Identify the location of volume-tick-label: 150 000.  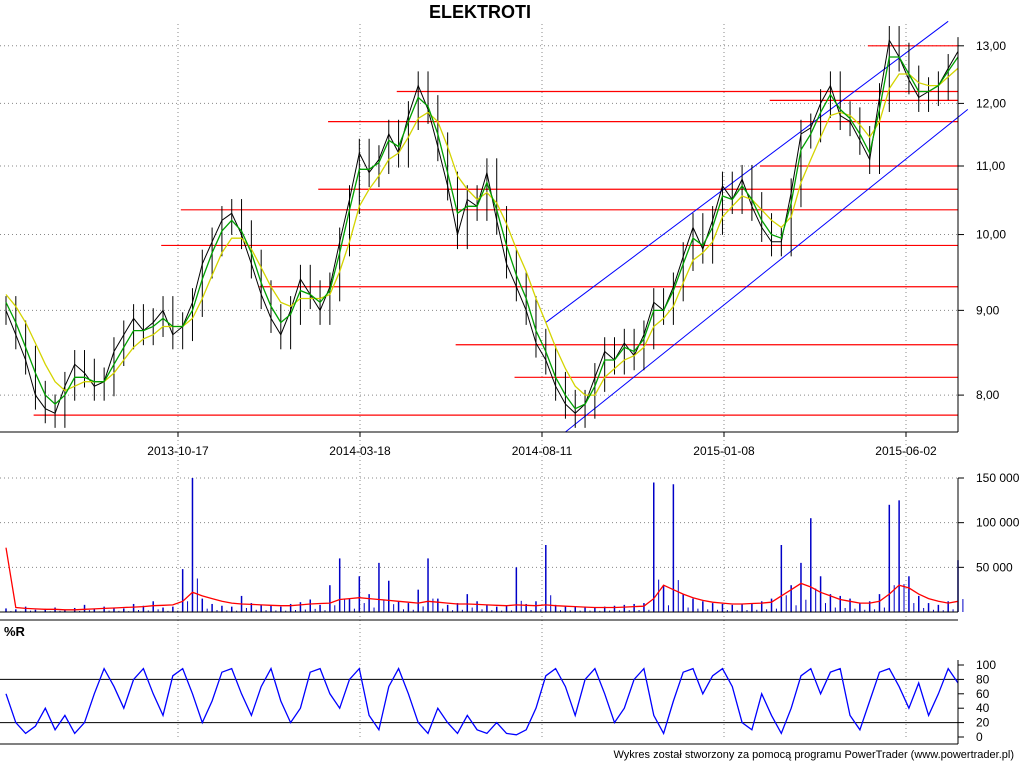
(998, 478).